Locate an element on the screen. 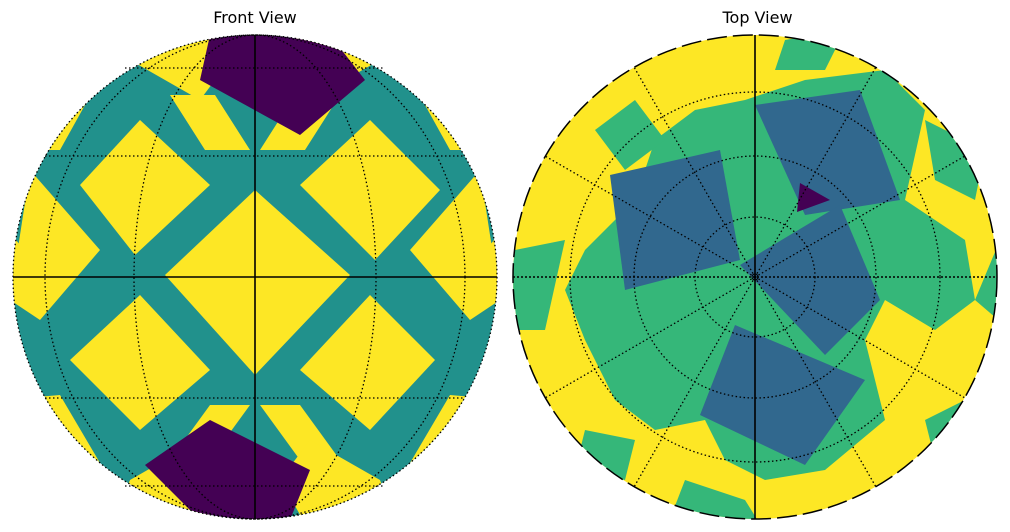 The height and width of the screenshot is (532, 1010). top-center-marker is located at coordinates (755, 277).